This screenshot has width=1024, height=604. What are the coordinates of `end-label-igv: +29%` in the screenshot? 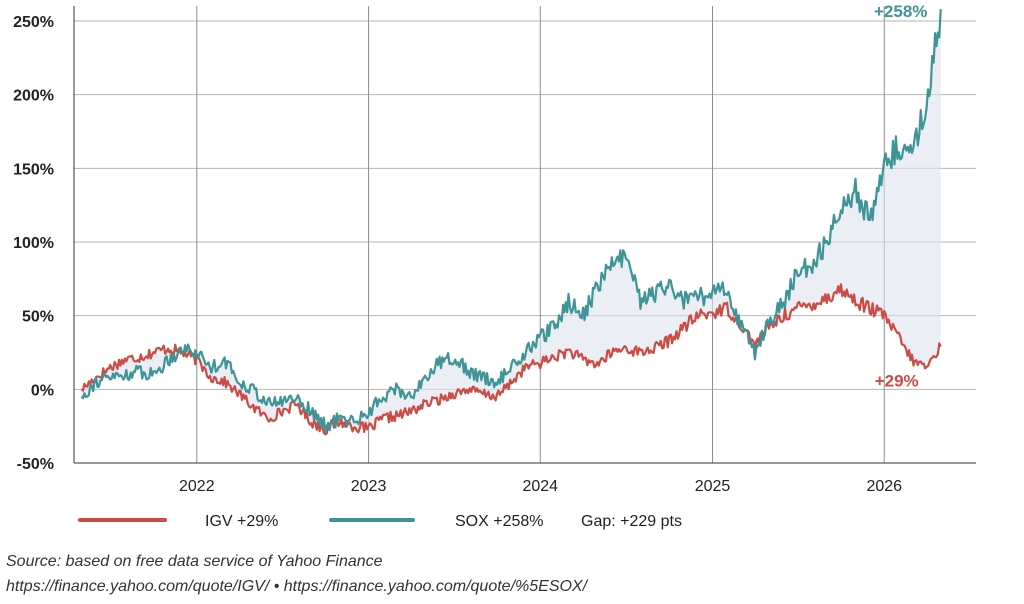 It's located at (897, 381).